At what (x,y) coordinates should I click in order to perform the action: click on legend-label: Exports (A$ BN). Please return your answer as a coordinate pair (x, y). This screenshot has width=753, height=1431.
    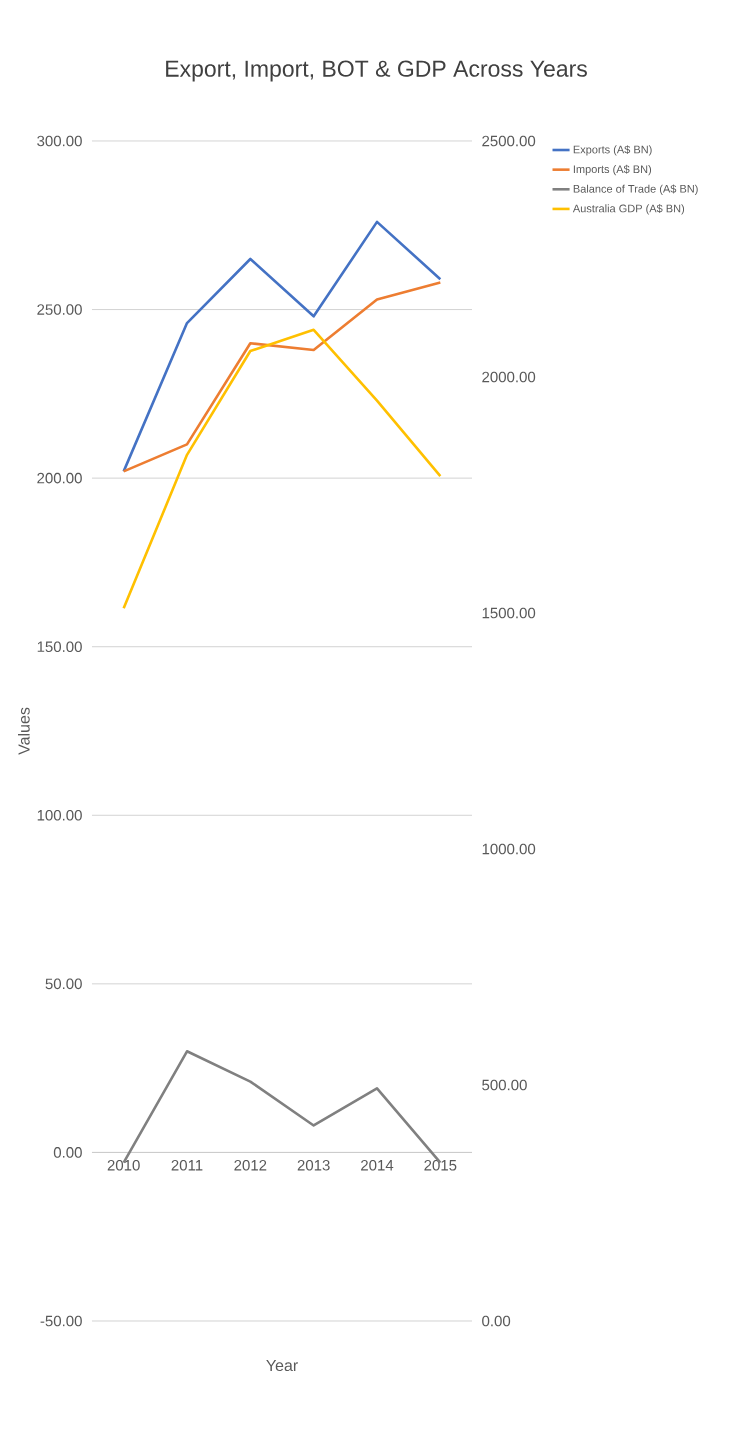
    Looking at the image, I should click on (612, 150).